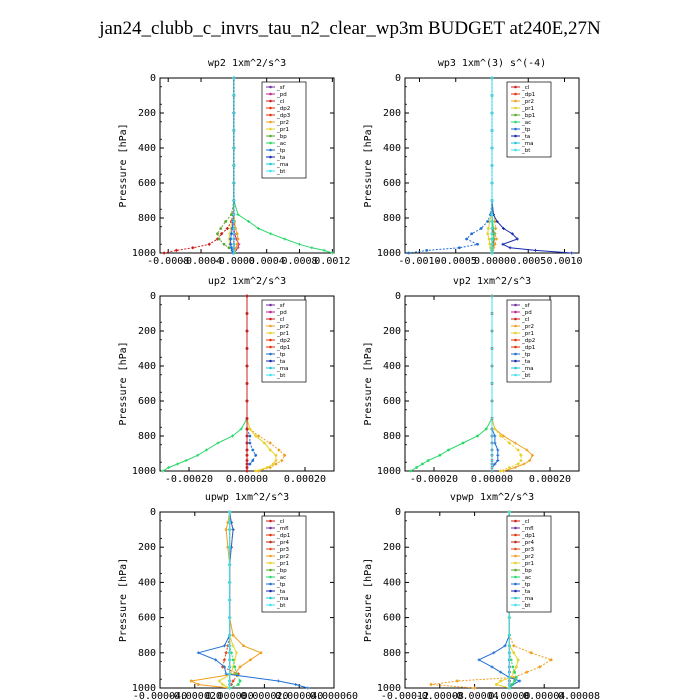 Image resolution: width=700 pixels, height=700 pixels. I want to click on legend-label: _ta, so click(525, 362).